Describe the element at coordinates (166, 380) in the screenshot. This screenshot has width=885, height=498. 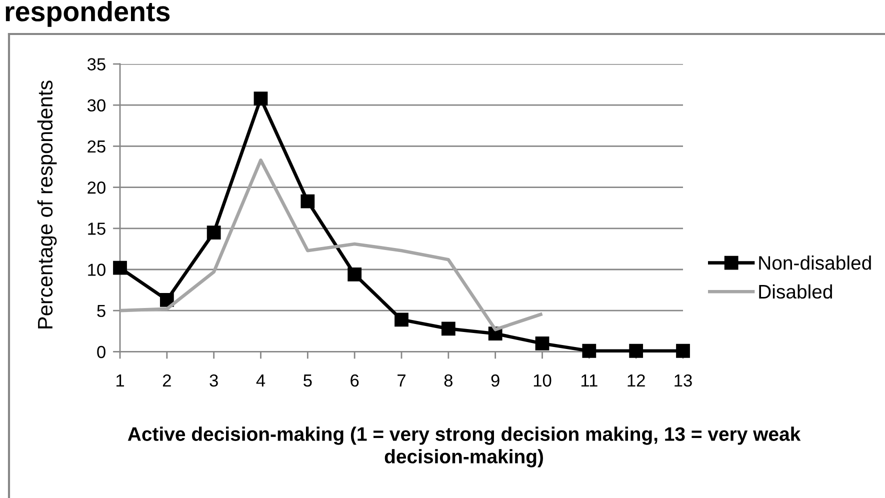
I see `x-tick-label: 2` at that location.